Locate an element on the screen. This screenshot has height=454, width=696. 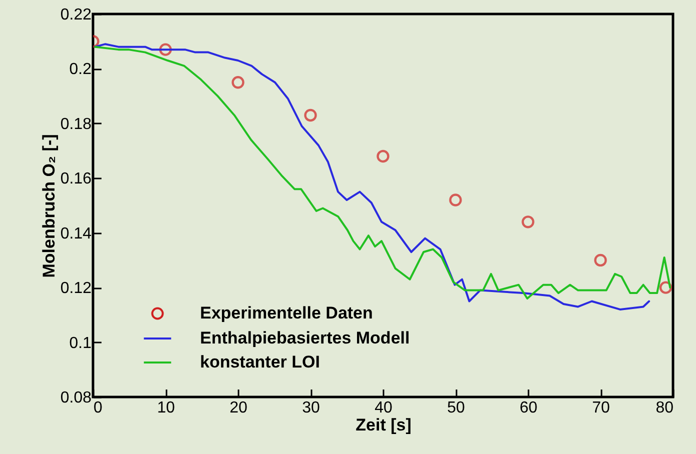
x-axis-title: Zeit [s] is located at coordinates (384, 425).